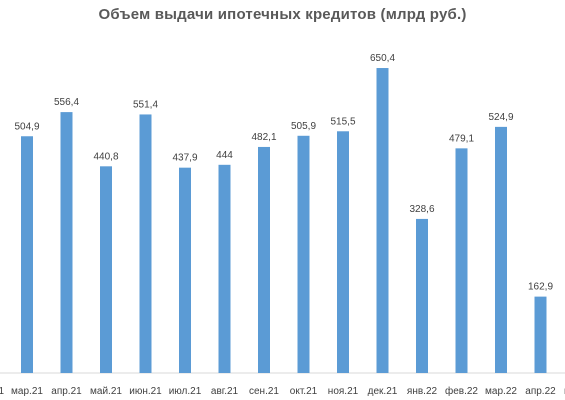  Describe the element at coordinates (540, 287) in the screenshot. I see `bar-value-label: 162,9` at that location.